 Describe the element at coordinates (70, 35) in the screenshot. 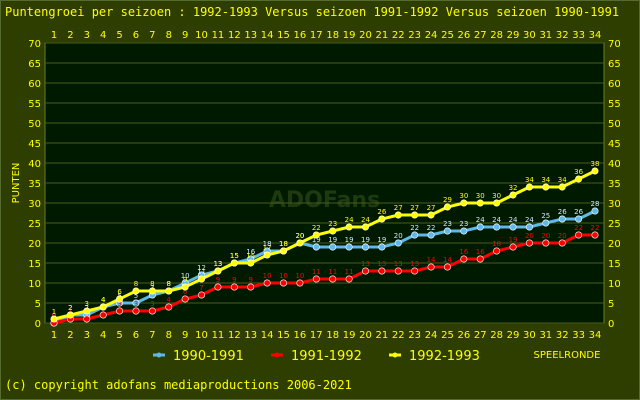

I see `x-tick-label-top: 2` at that location.